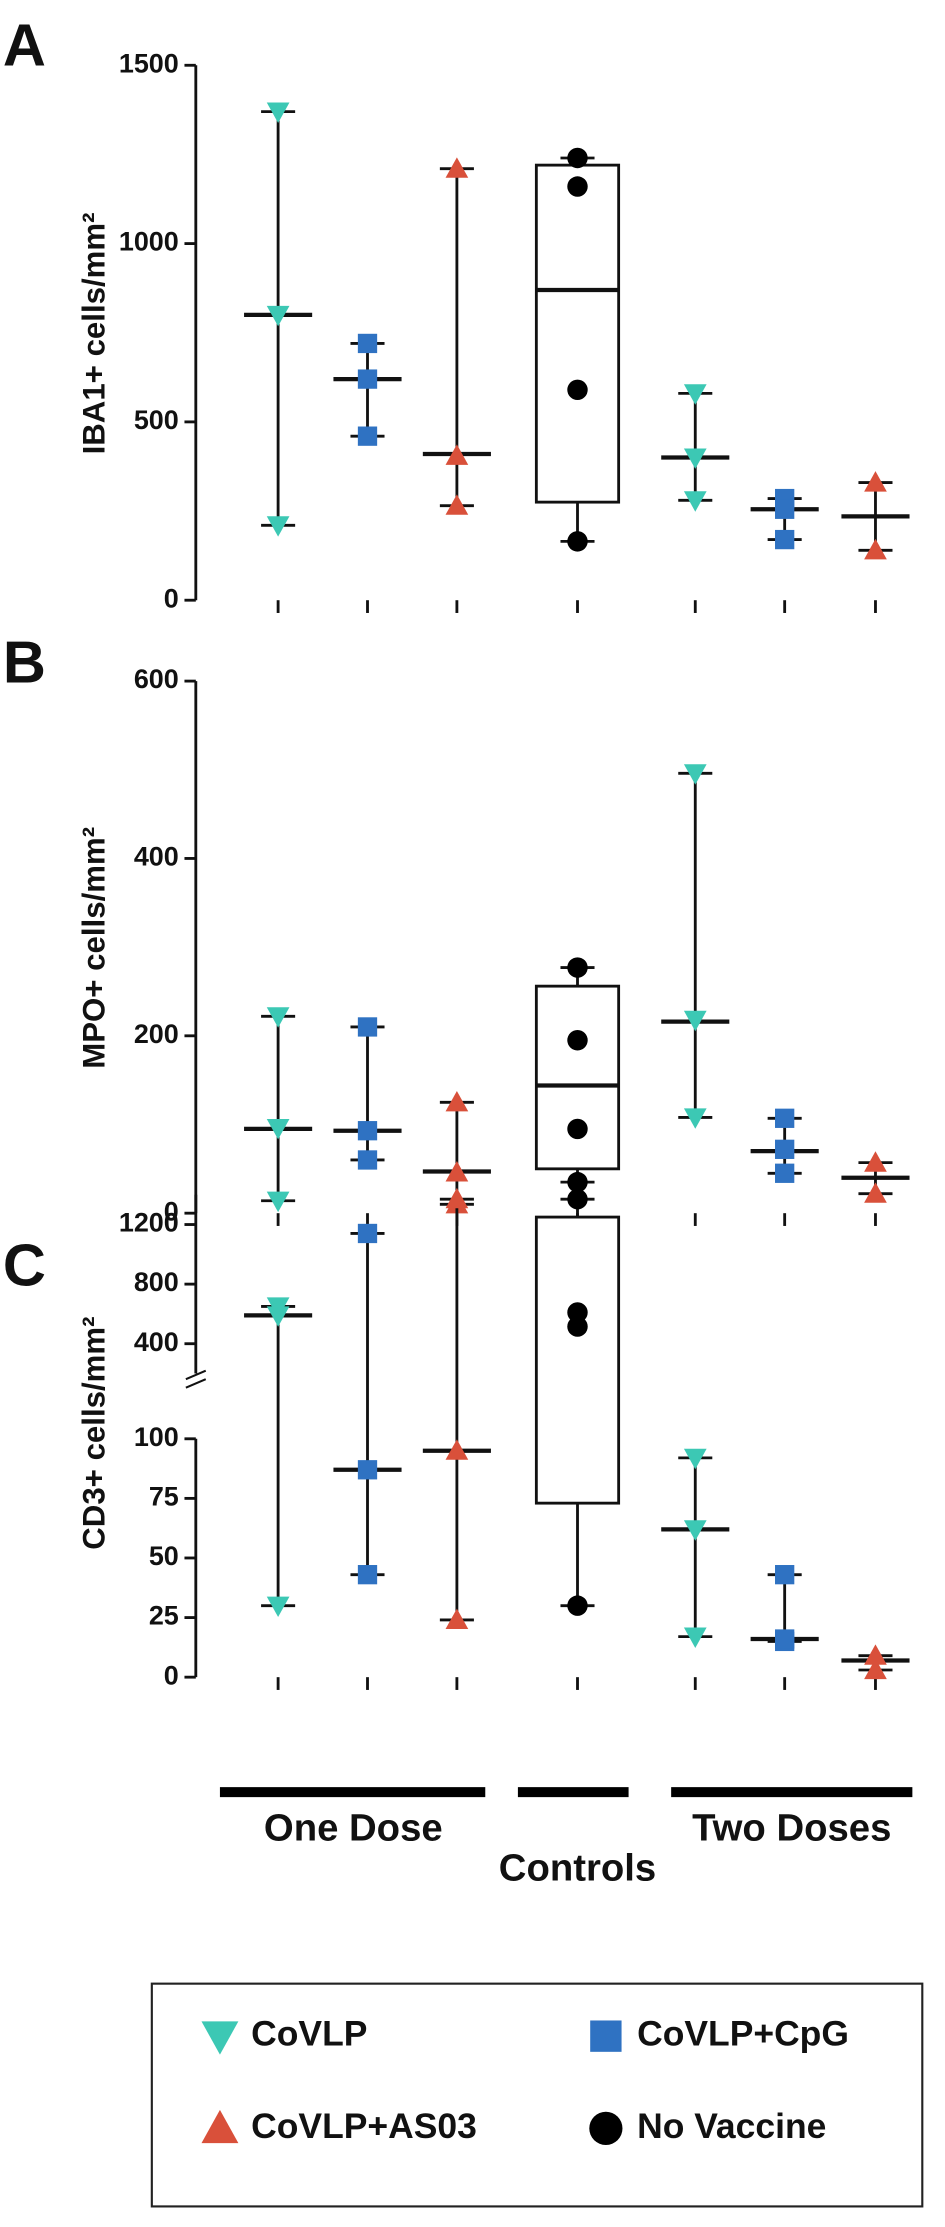  I want to click on y-tick-label: 500, so click(156, 420).